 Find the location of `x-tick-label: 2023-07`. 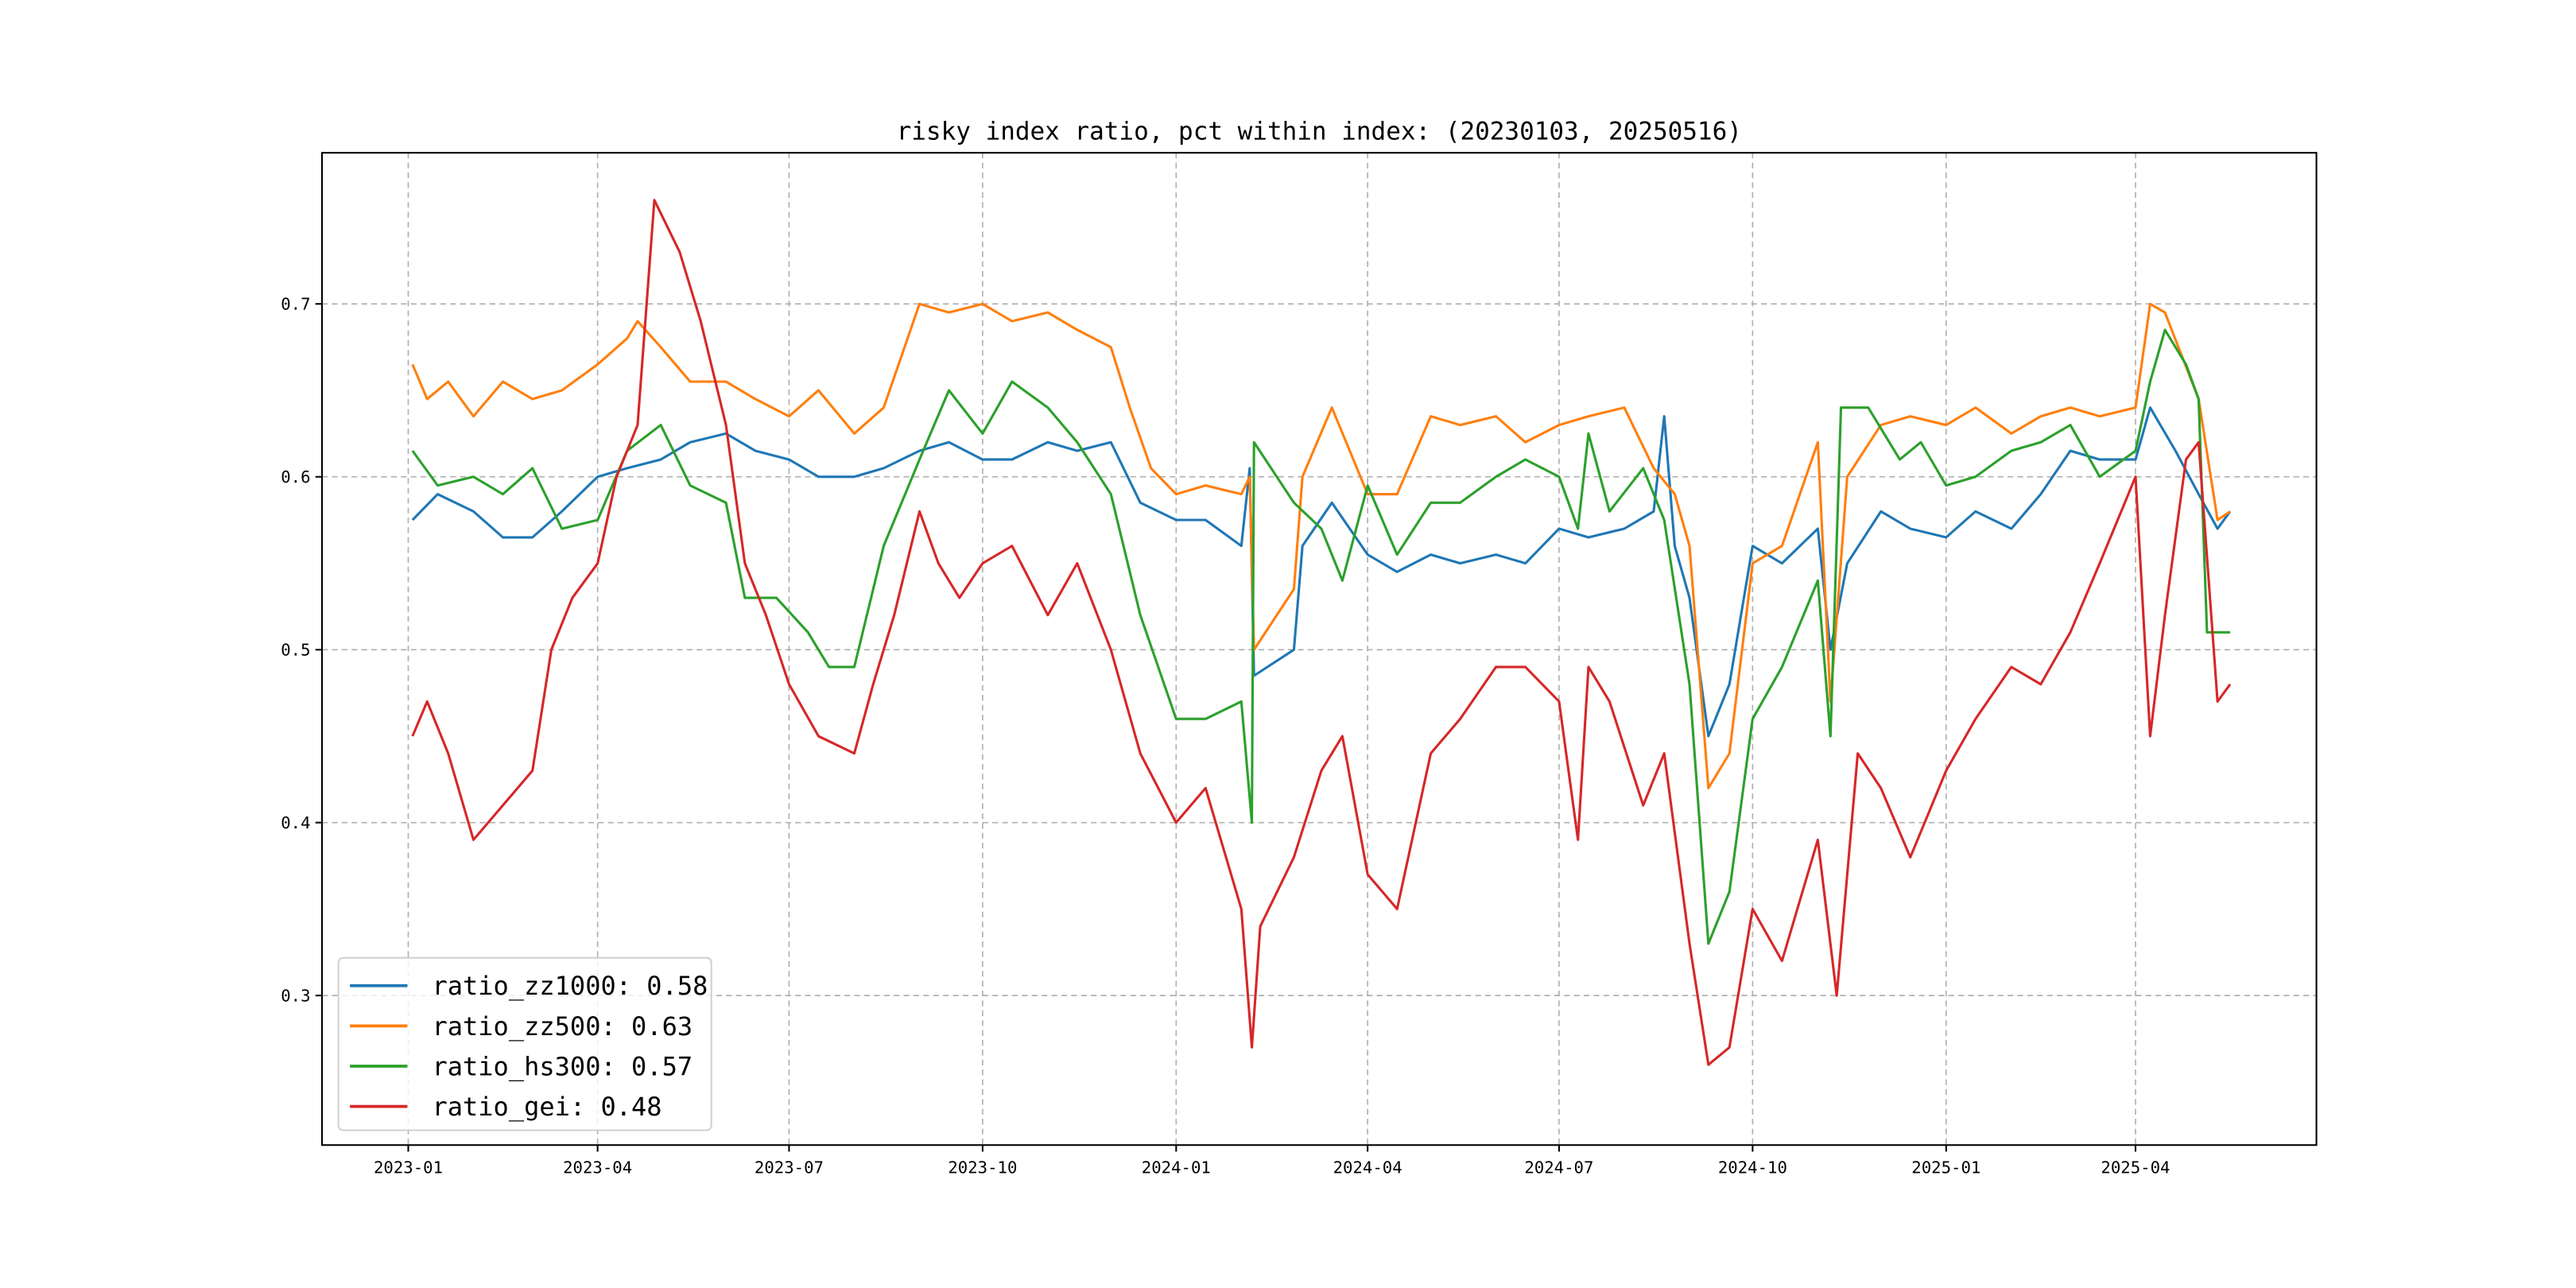

x-tick-label: 2023-07 is located at coordinates (789, 1167).